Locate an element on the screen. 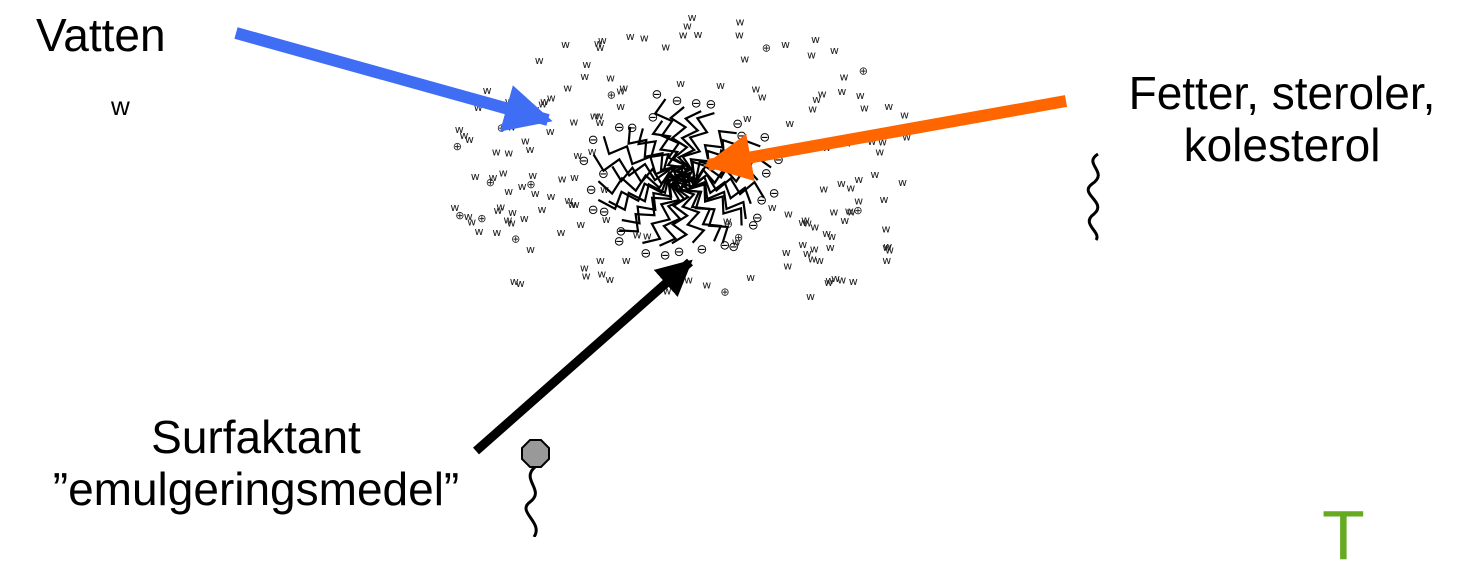 This screenshot has height=574, width=1461. surfactant-label: Surfaktant ”emulgeringsmedel” is located at coordinates (256, 463).